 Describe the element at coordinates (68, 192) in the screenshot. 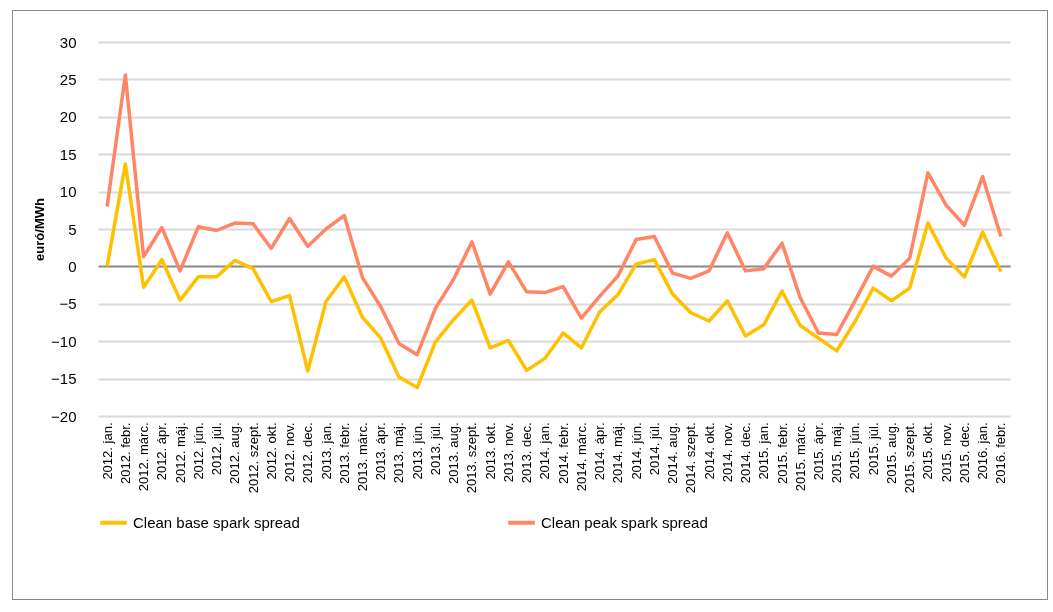

I see `y-tick-label: 10` at that location.